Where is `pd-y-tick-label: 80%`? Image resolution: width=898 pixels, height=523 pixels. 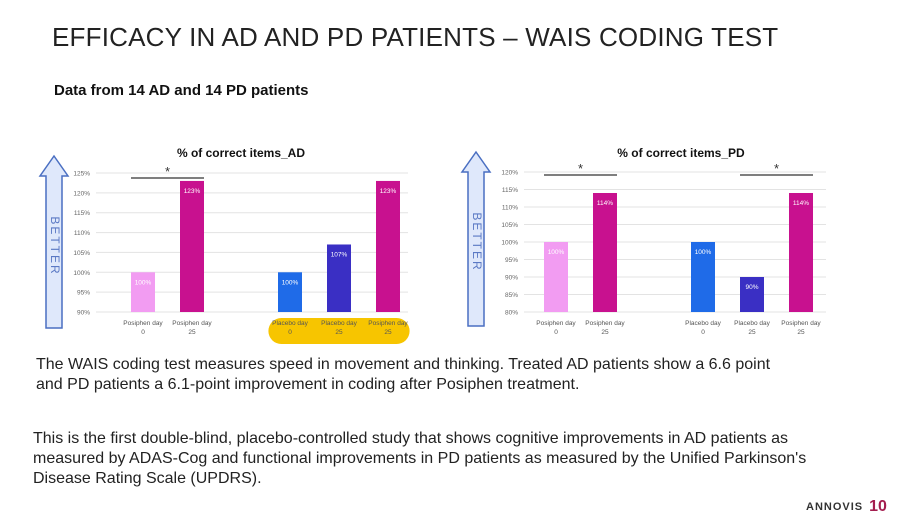
pd-y-tick-label: 80% is located at coordinates (511, 313).